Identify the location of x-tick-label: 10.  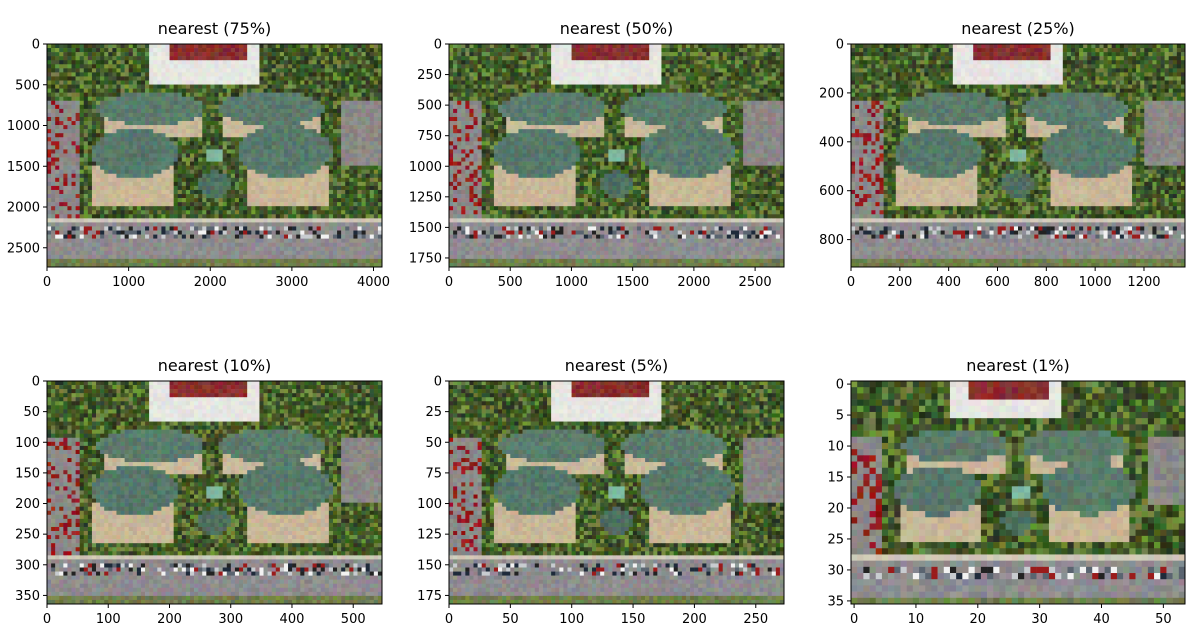
(916, 619).